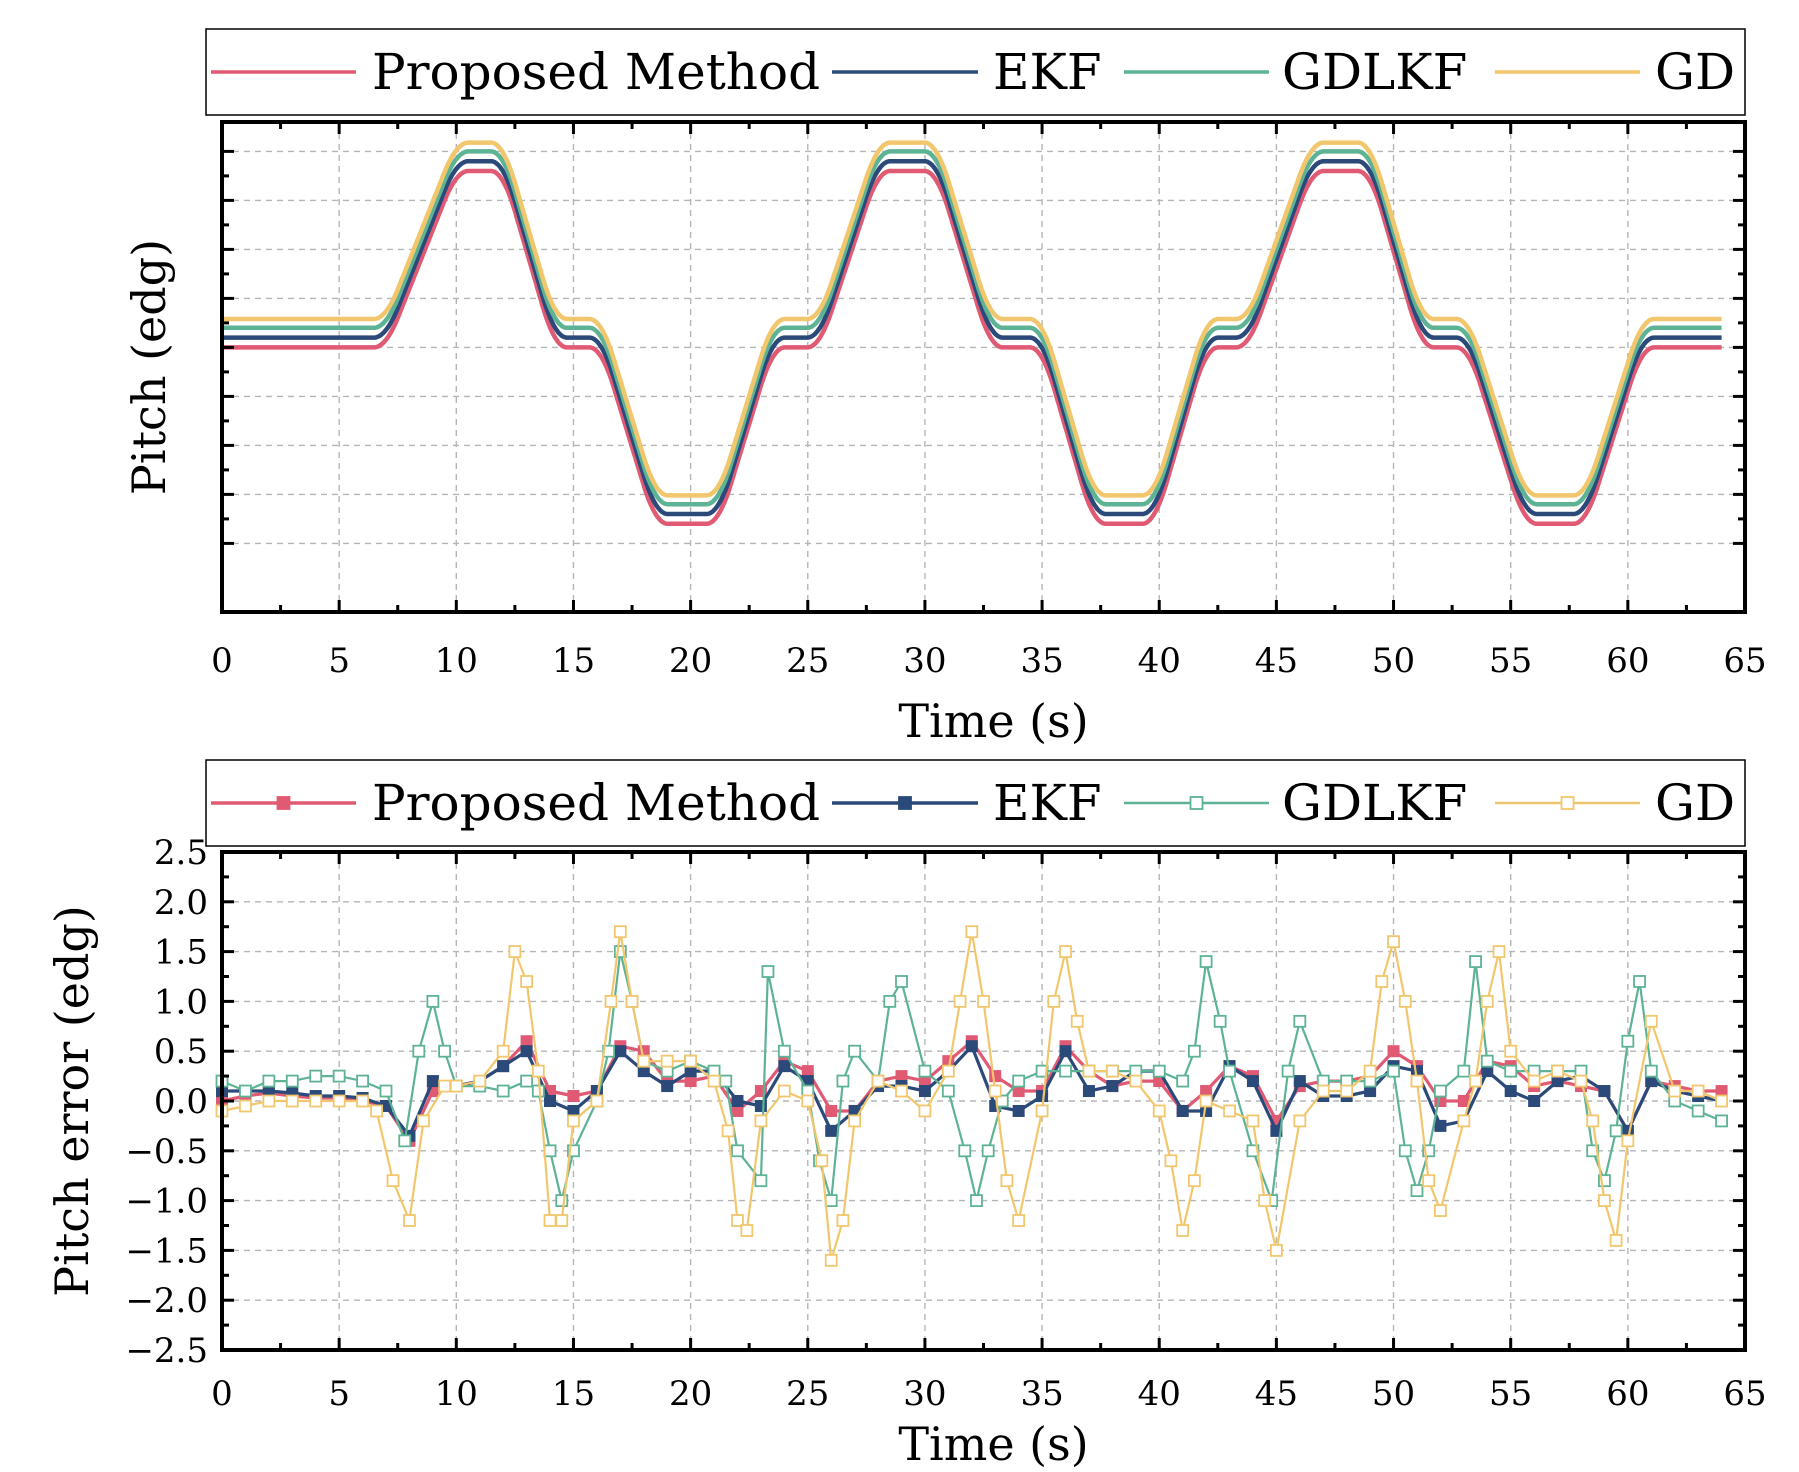 This screenshot has width=1799, height=1472. I want to click on x-tick-label: 15, so click(573, 661).